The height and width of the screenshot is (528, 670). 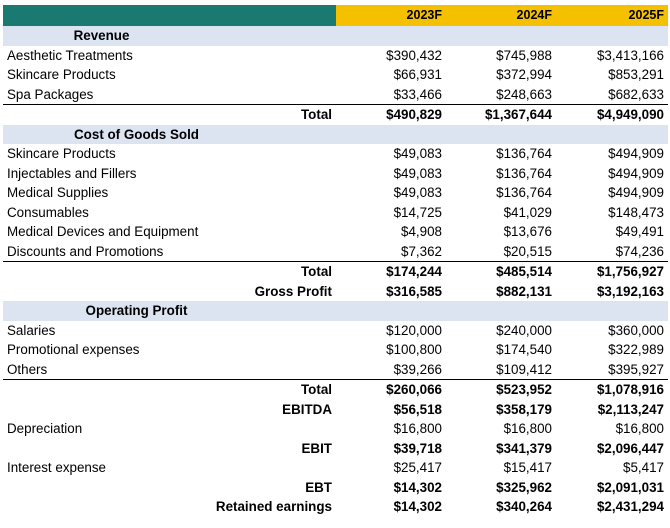 What do you see at coordinates (527, 251) in the screenshot?
I see `cell-2024: $20,515` at bounding box center [527, 251].